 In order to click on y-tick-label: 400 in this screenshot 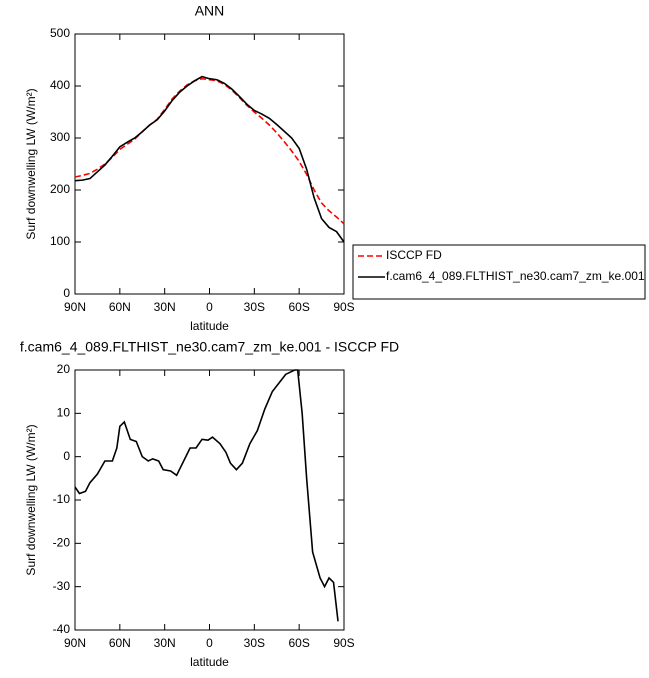, I will do `click(60, 85)`.